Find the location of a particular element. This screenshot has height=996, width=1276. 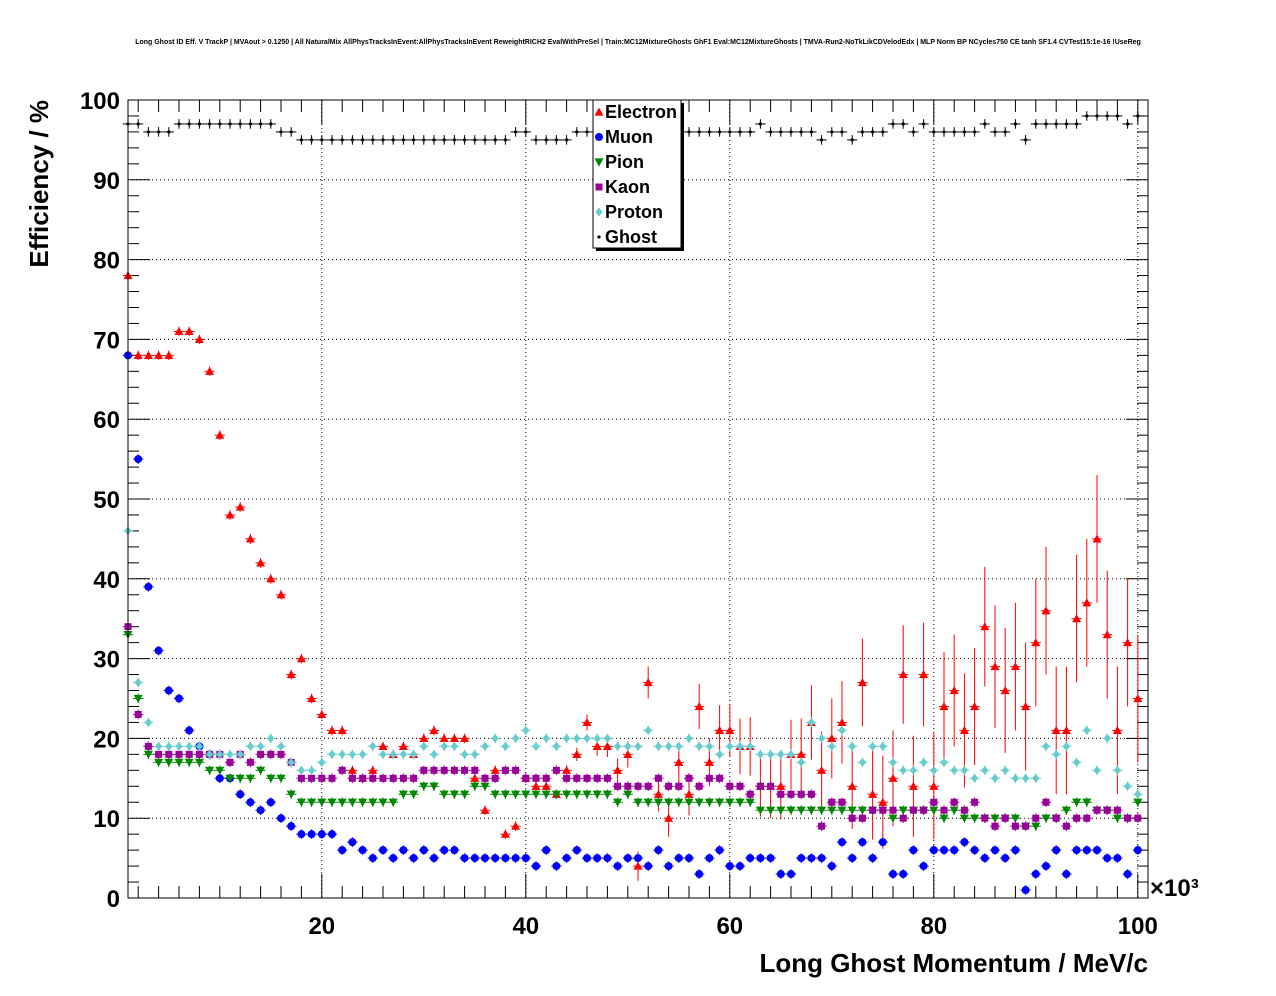

y-tick-label: 30 is located at coordinates (106, 660).